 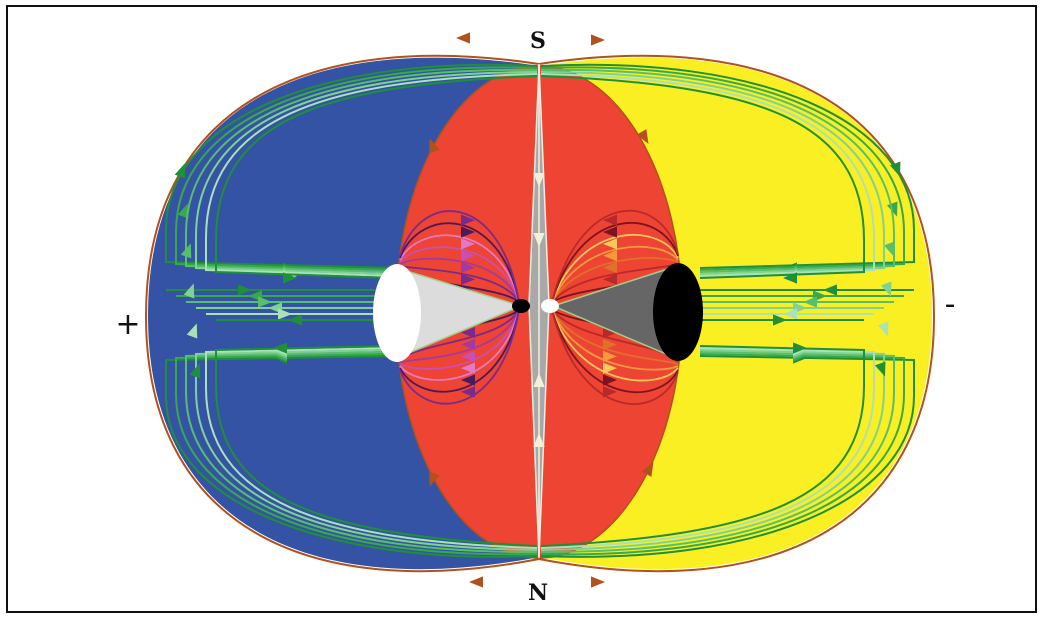 I want to click on positive-sign-label: +, so click(x=127, y=324).